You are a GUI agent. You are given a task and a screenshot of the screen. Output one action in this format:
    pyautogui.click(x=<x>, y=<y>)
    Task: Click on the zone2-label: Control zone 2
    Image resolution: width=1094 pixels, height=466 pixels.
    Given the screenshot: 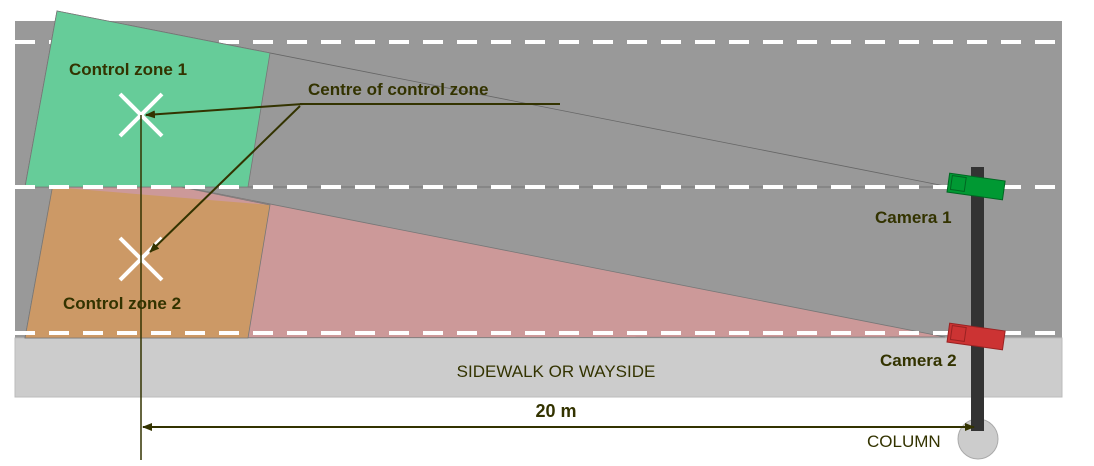 What is the action you would take?
    pyautogui.click(x=122, y=303)
    